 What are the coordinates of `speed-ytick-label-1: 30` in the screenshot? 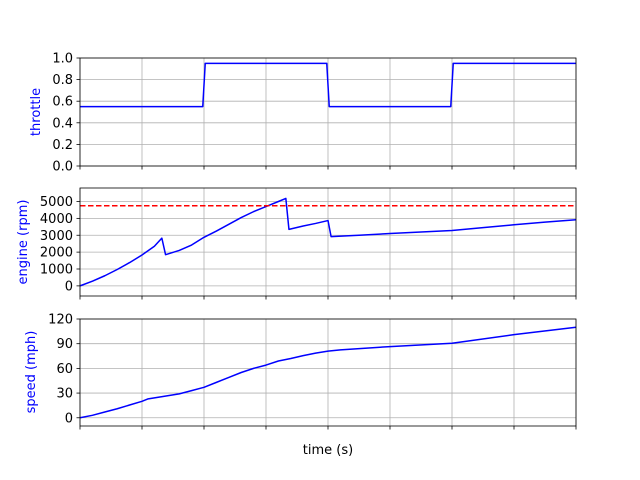 It's located at (64, 394).